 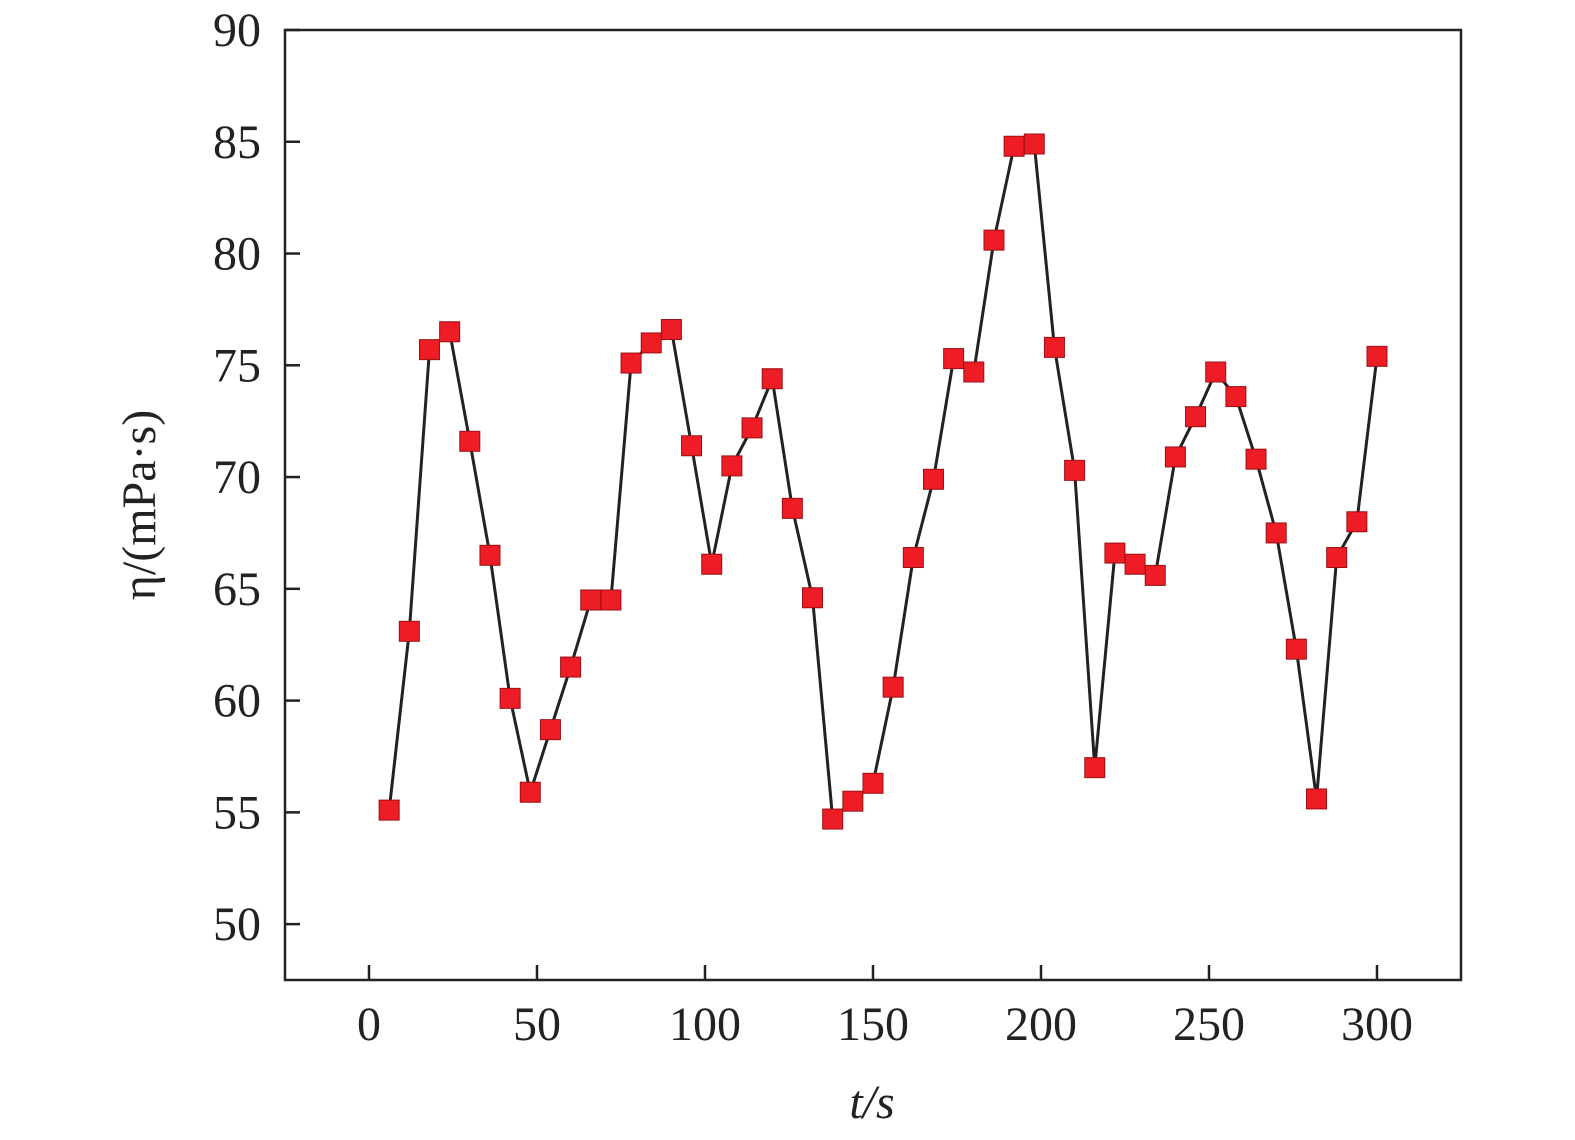 I want to click on x-tick-label: 250, so click(x=1209, y=1024).